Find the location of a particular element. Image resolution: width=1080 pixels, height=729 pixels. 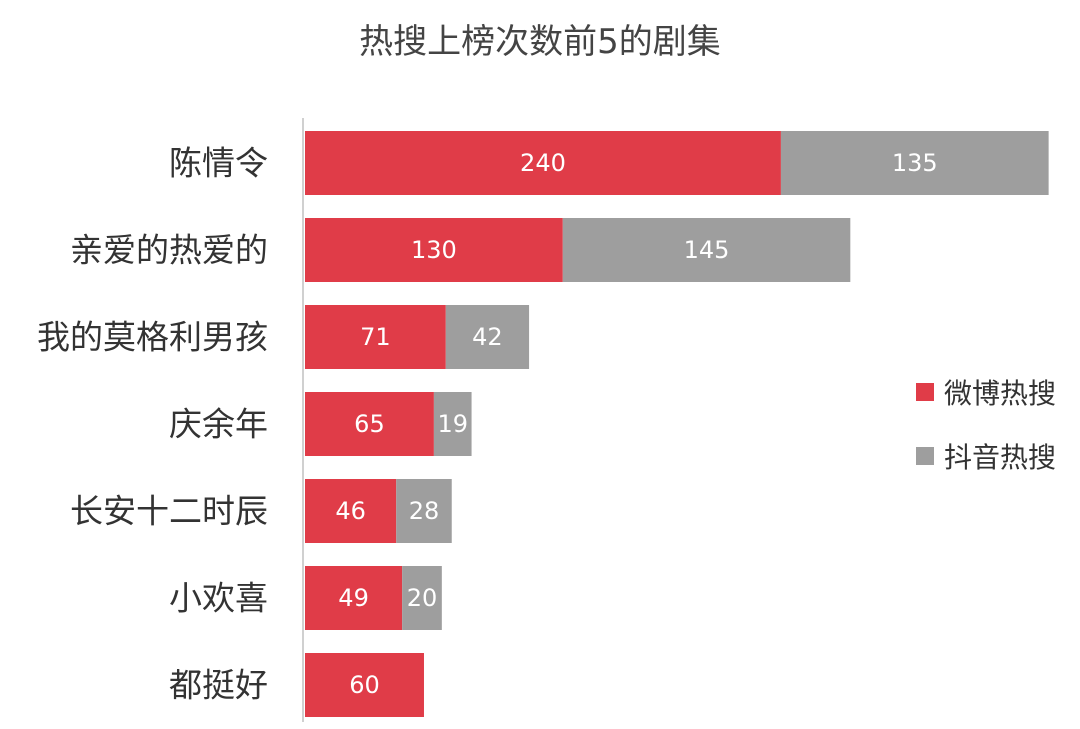

data-label: 60 is located at coordinates (364, 685).